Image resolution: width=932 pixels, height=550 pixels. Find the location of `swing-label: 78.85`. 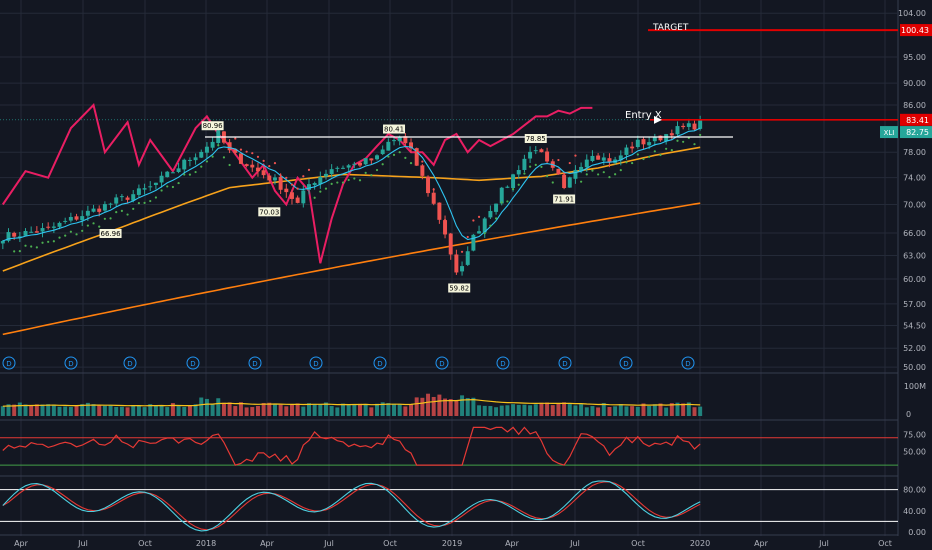

swing-label: 78.85 is located at coordinates (536, 139).